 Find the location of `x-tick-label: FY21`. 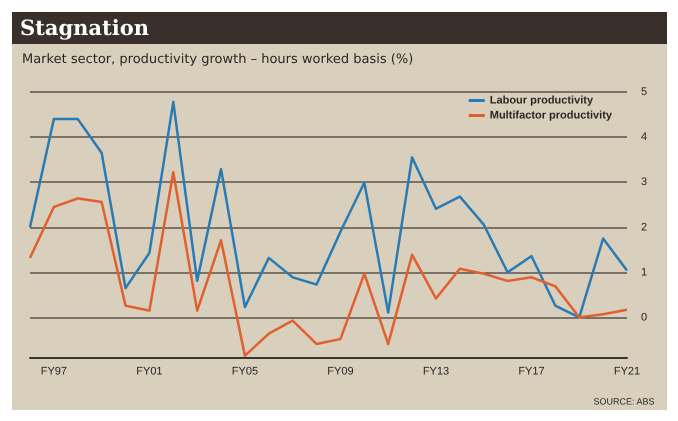

x-tick-label: FY21 is located at coordinates (627, 372).